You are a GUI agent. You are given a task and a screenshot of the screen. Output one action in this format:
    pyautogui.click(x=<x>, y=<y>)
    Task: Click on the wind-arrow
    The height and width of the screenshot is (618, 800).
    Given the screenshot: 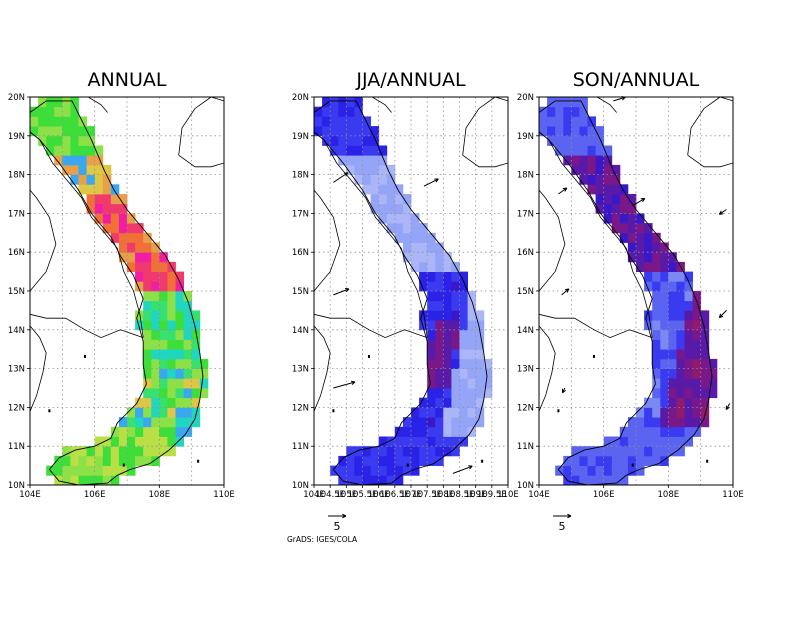 What is the action you would take?
    pyautogui.click(x=462, y=469)
    